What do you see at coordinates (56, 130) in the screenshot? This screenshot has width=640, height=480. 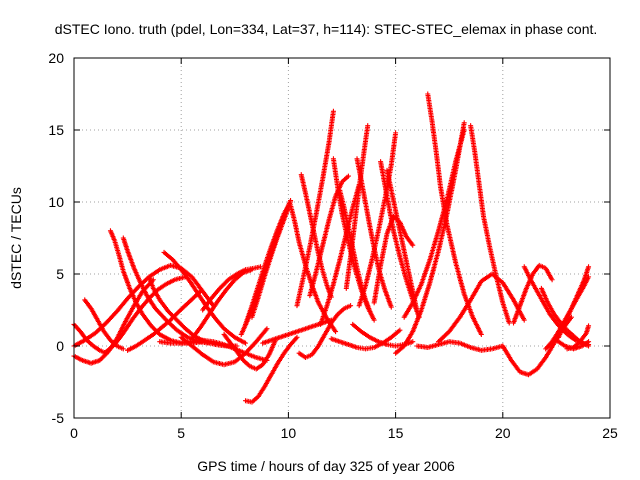 I see `y-tick-label: 15` at bounding box center [56, 130].